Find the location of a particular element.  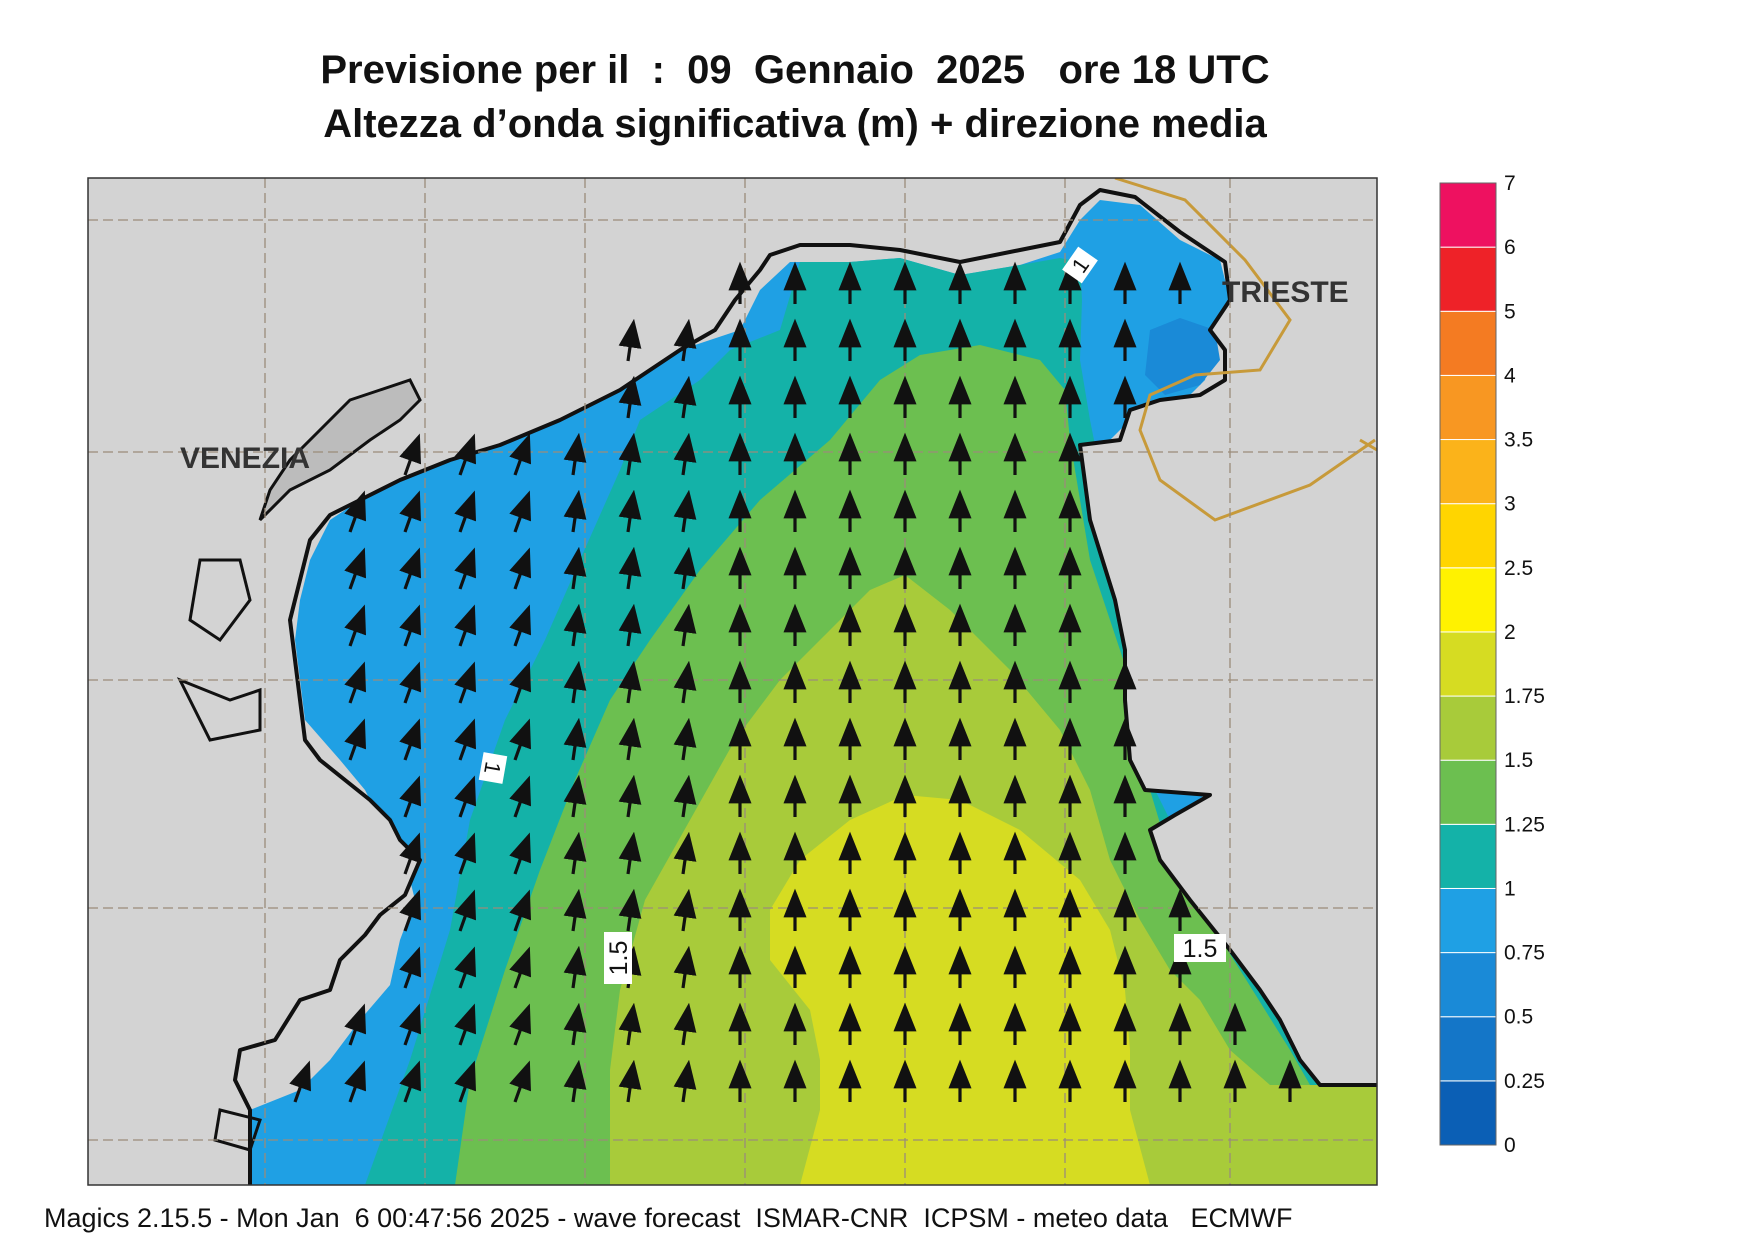

contour-label-1-top: 1 is located at coordinates (1080, 265).